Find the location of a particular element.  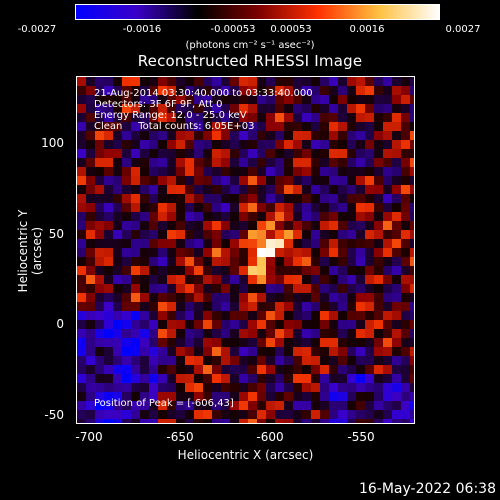

colorbar-tick-label: -0.00053 is located at coordinates (233, 29).